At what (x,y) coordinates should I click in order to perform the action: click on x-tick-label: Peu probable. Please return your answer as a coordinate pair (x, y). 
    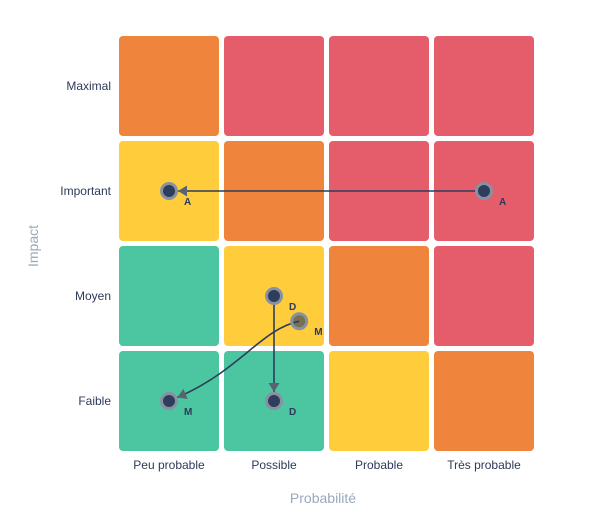
    Looking at the image, I should click on (169, 465).